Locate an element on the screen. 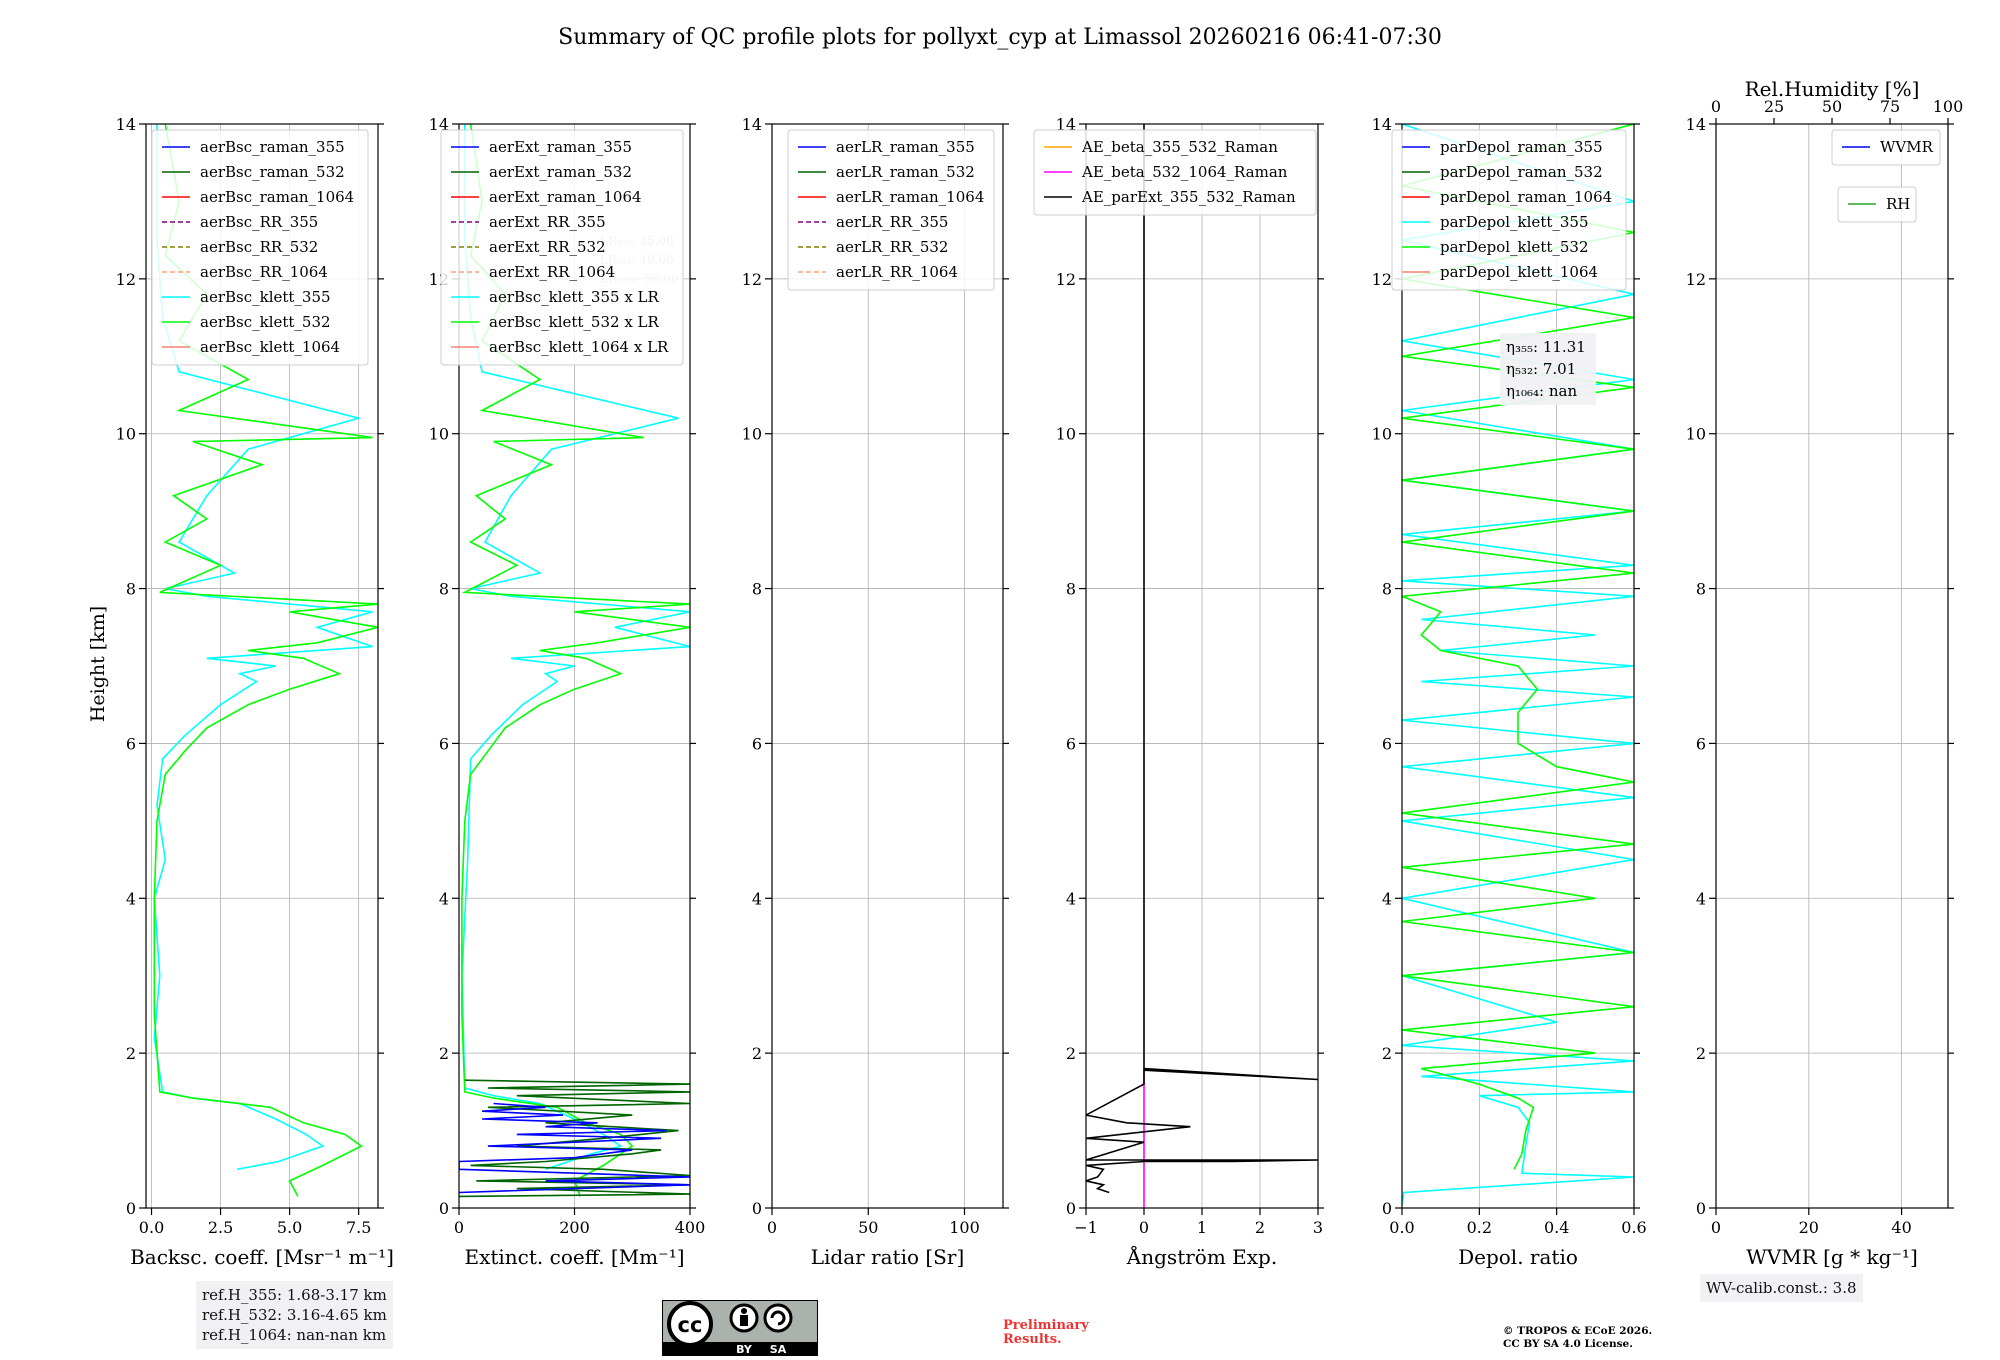  series-aerBsc_klett_355 x LR is located at coordinates (575, 647).